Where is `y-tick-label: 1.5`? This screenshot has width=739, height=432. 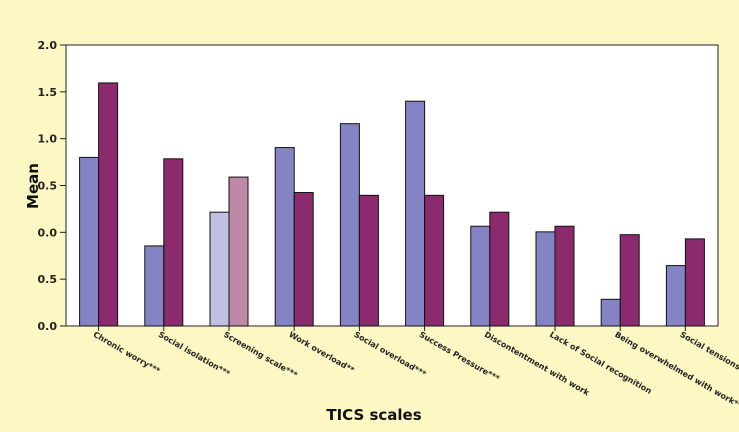 y-tick-label: 1.5 is located at coordinates (48, 92).